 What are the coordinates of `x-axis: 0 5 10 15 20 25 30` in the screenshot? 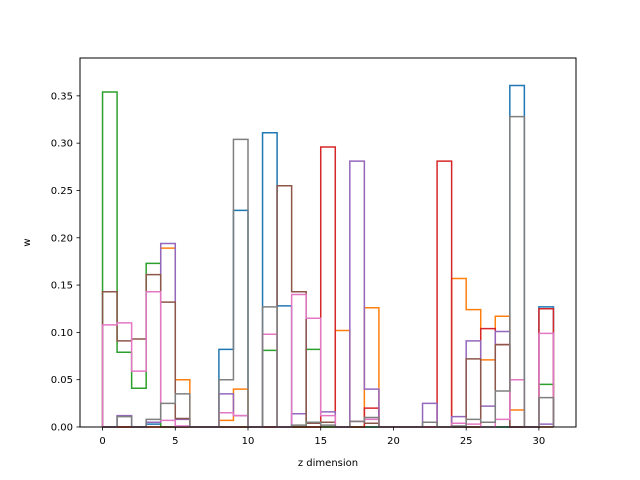 It's located at (322, 437).